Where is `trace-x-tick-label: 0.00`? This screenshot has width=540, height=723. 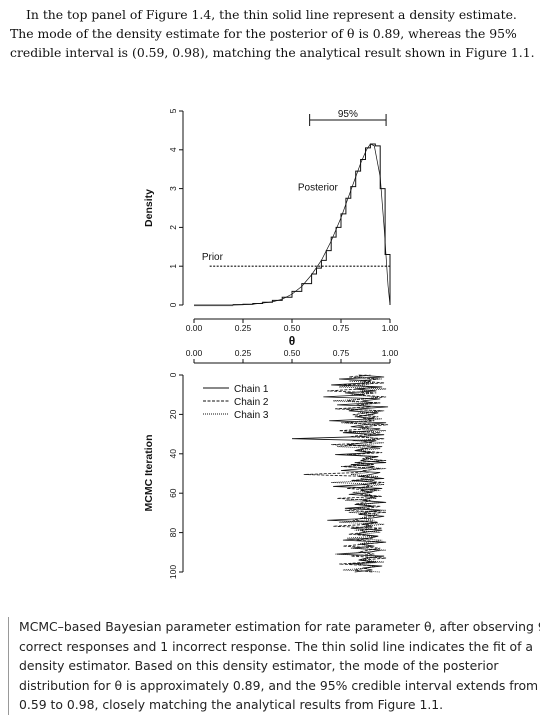 trace-x-tick-label: 0.00 is located at coordinates (194, 353).